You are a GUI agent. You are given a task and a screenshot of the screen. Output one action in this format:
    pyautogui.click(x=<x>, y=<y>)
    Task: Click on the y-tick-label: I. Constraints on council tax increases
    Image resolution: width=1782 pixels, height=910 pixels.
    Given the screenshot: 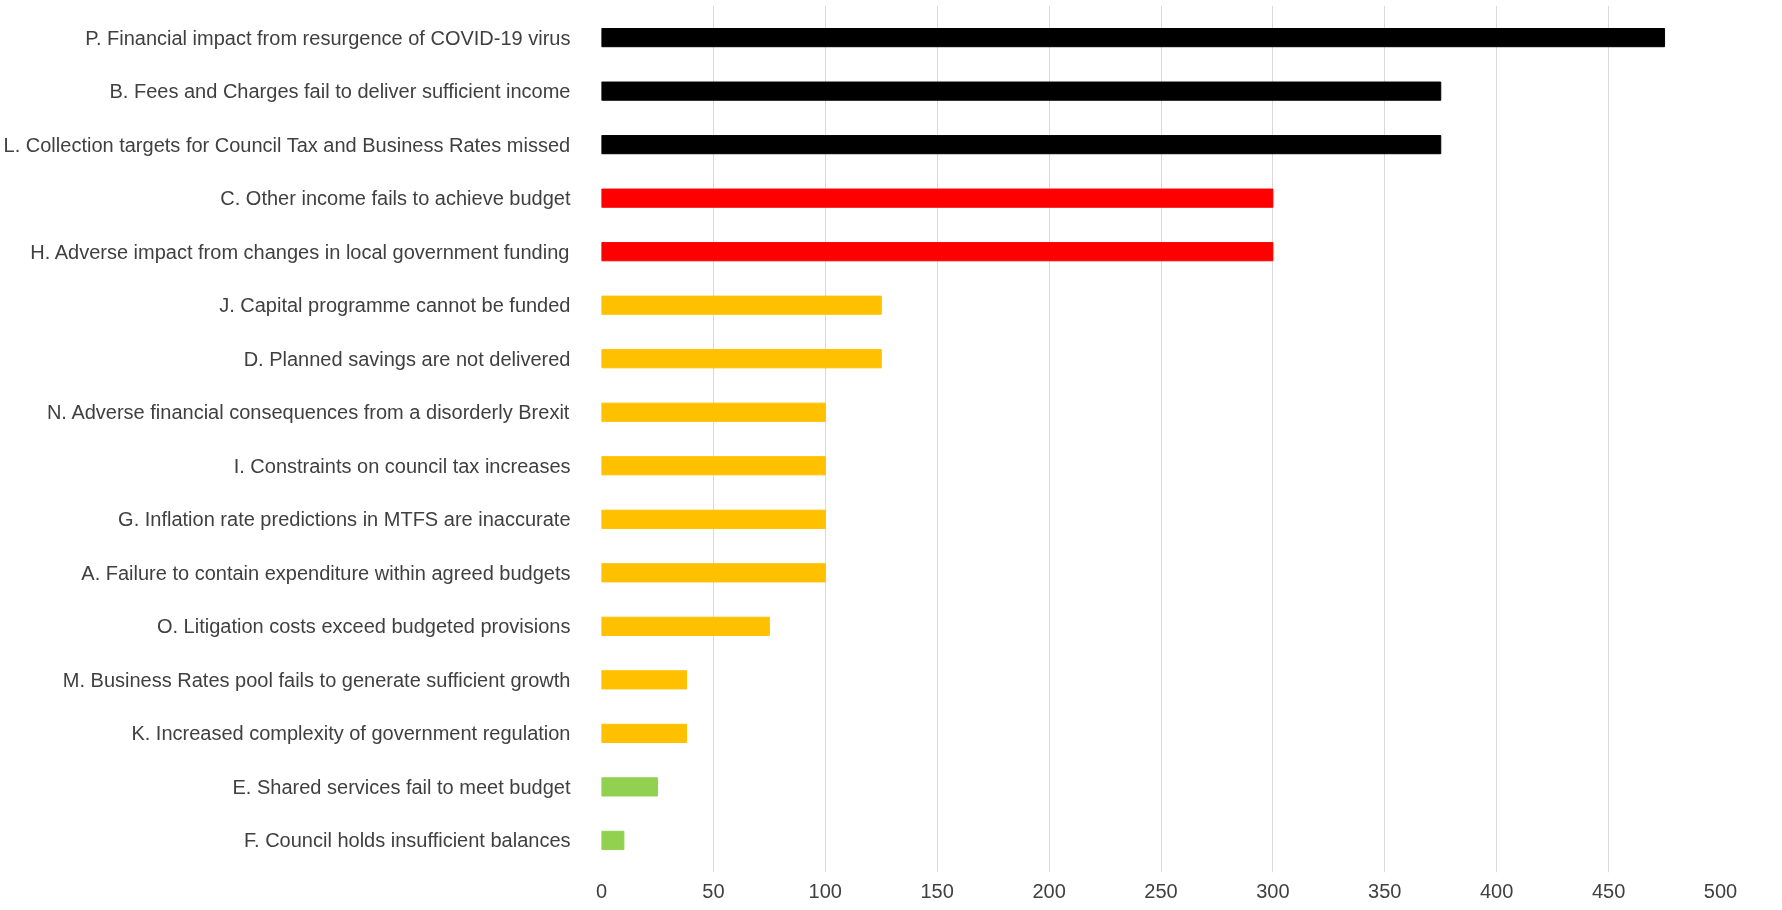 What is the action you would take?
    pyautogui.click(x=402, y=465)
    